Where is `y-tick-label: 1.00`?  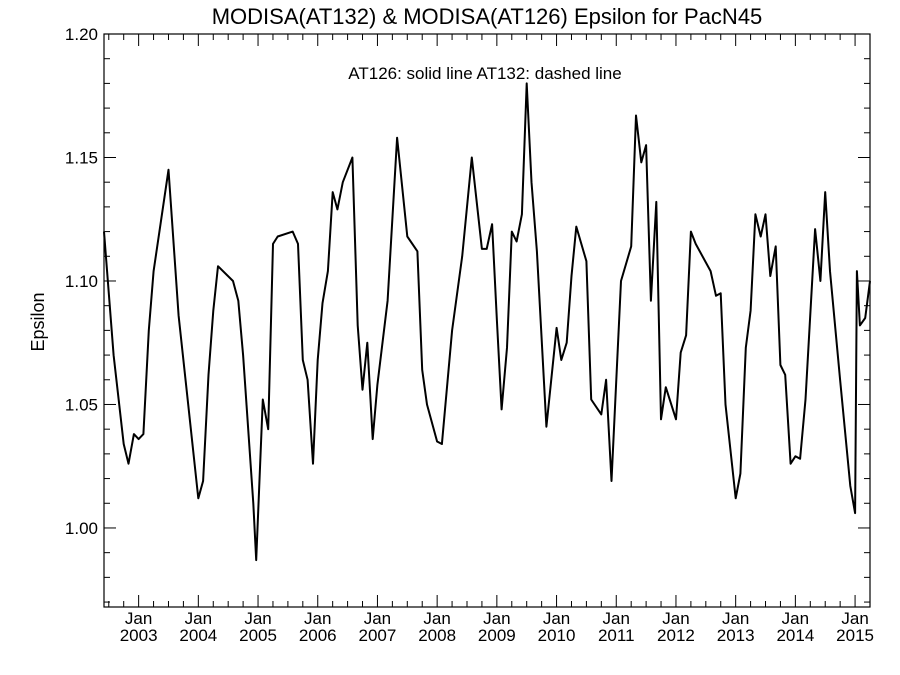 y-tick-label: 1.00 is located at coordinates (81, 528).